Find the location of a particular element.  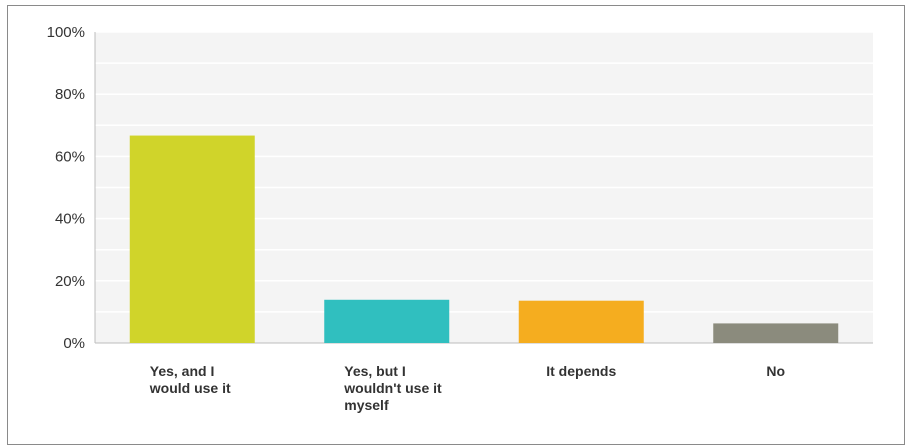

x-tick-label-line: Yes, but I is located at coordinates (375, 371).